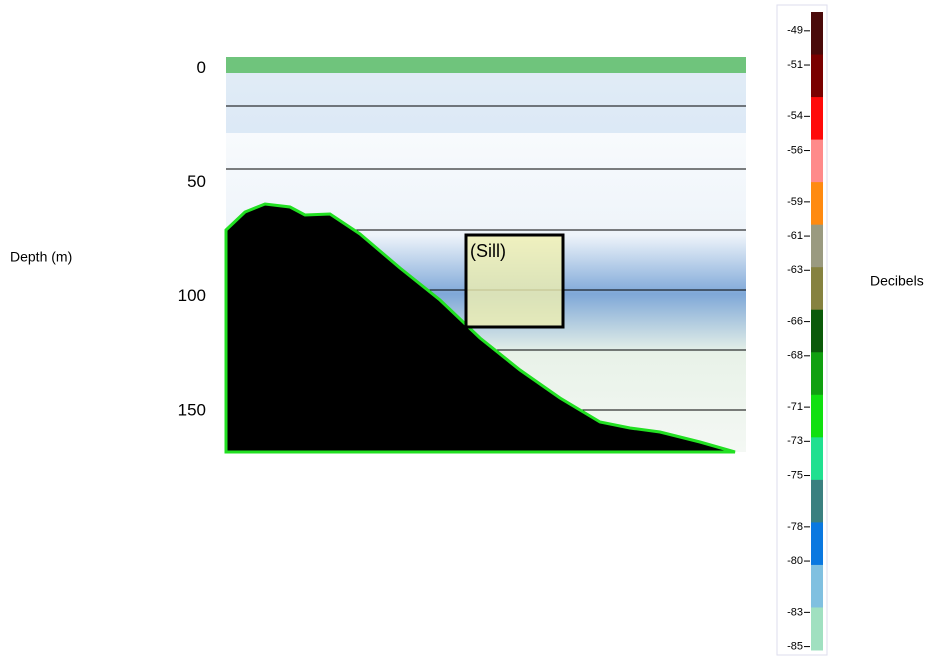  I want to click on y-tick-label: 100, so click(192, 295).